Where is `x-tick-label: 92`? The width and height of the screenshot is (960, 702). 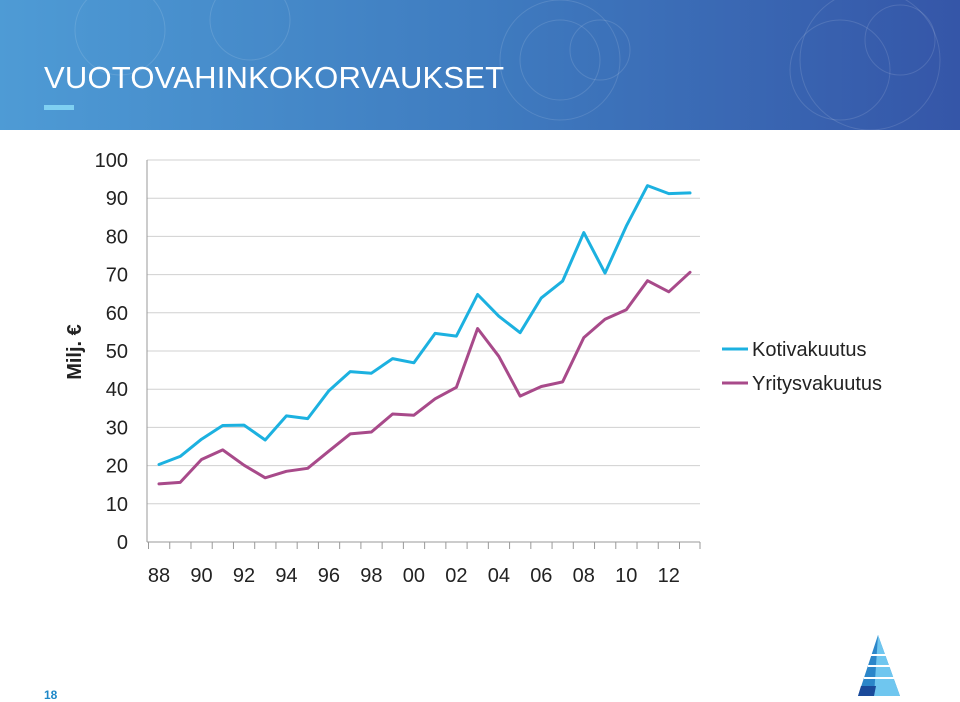 x-tick-label: 92 is located at coordinates (244, 576).